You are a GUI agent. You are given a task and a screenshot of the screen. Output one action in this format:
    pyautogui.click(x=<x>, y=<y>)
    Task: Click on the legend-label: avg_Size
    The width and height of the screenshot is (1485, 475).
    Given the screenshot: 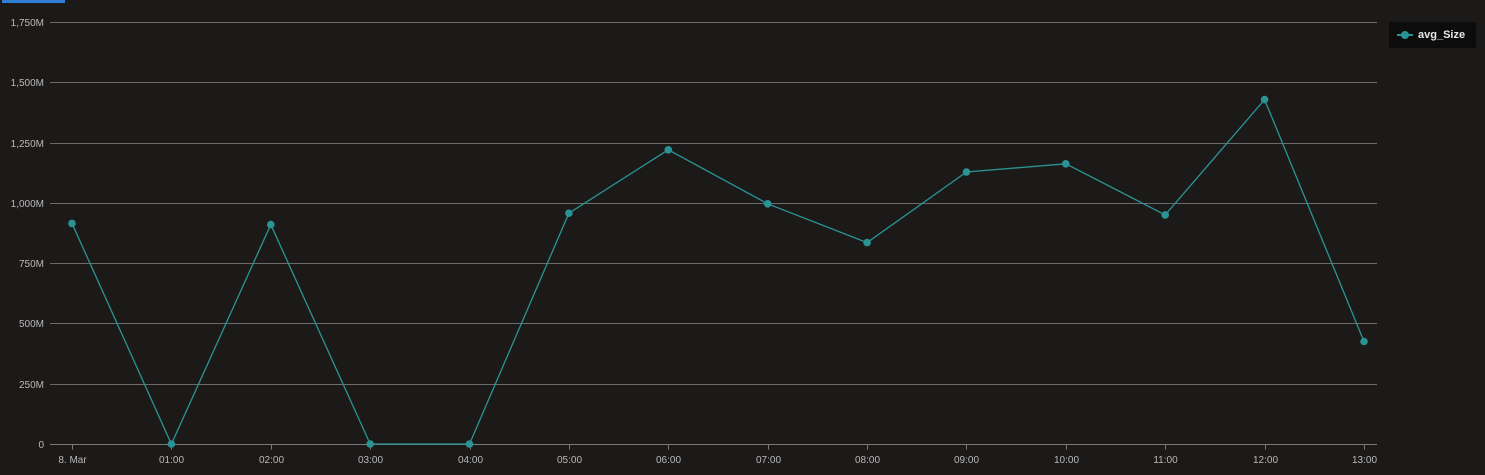 What is the action you would take?
    pyautogui.click(x=1442, y=35)
    